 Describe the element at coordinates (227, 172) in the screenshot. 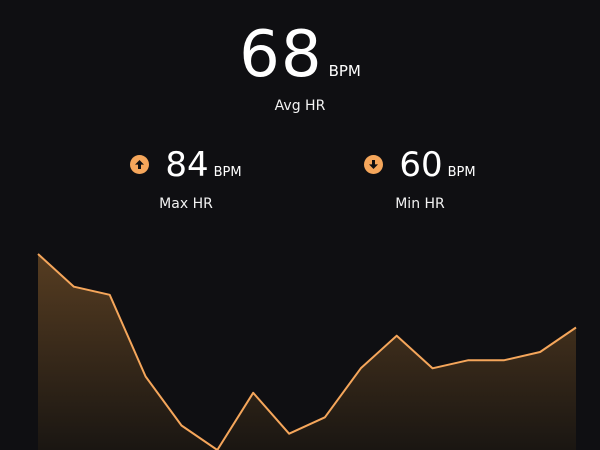

I see `max-hr-unit: BPM` at that location.